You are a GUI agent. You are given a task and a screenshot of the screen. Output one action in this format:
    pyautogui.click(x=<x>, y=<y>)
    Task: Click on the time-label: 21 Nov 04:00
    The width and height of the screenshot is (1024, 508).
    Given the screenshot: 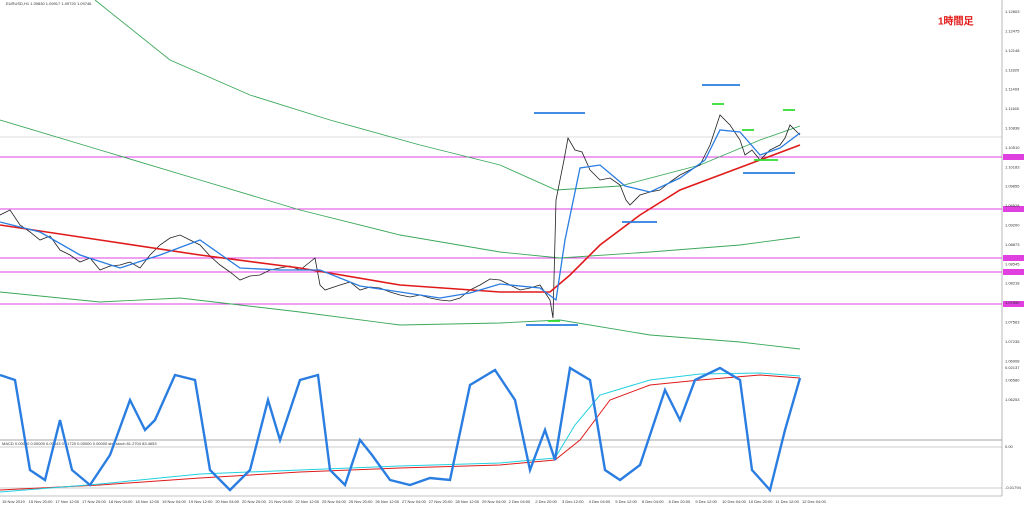 What is the action you would take?
    pyautogui.click(x=281, y=501)
    